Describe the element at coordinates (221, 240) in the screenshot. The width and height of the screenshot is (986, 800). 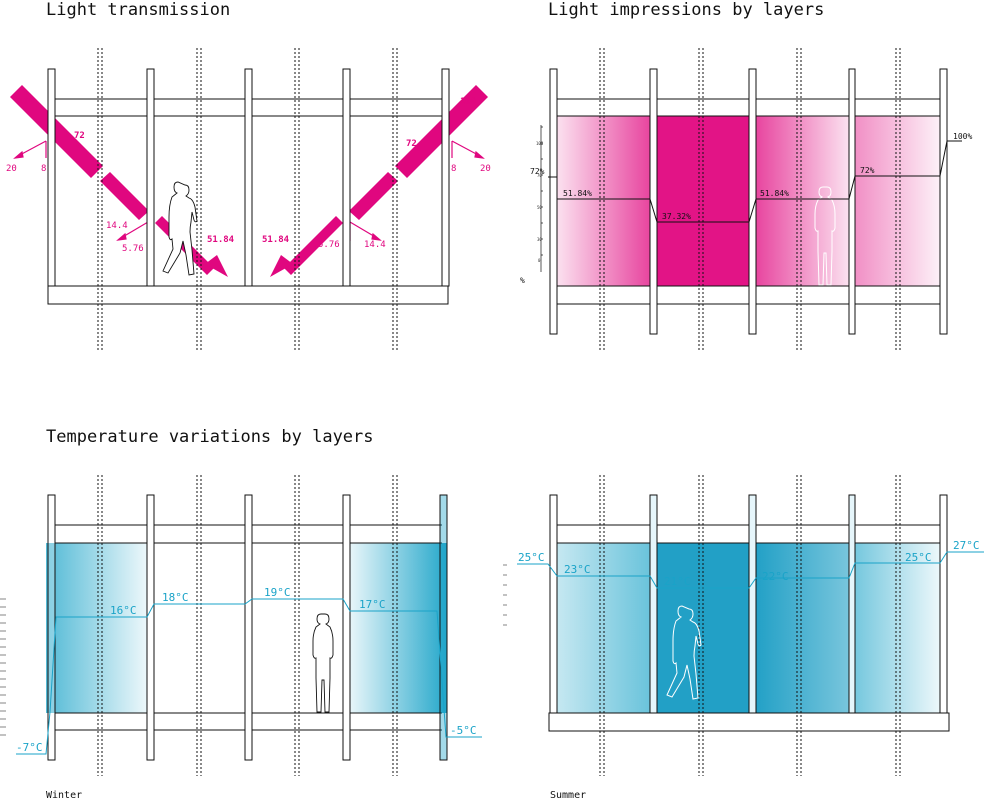
I see `label-left-after2: 51.84` at that location.